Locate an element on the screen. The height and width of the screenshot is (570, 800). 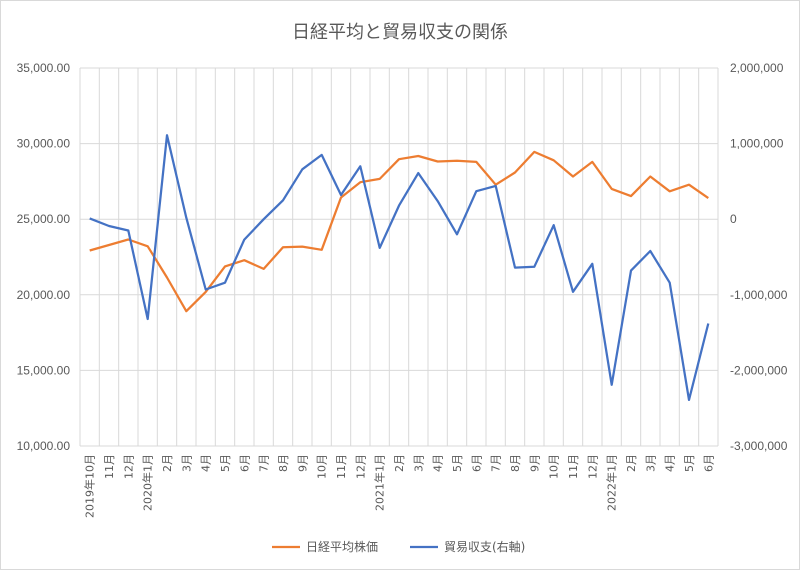
chart-title: 日経平均と貿易収支の関係 is located at coordinates (400, 32).